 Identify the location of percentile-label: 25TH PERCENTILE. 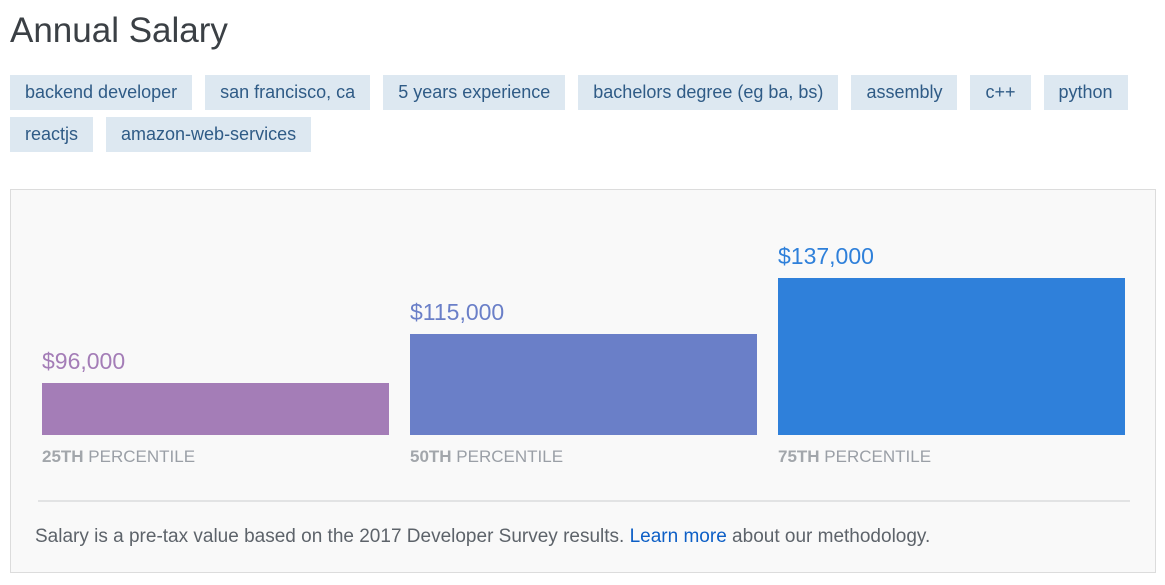
(119, 456).